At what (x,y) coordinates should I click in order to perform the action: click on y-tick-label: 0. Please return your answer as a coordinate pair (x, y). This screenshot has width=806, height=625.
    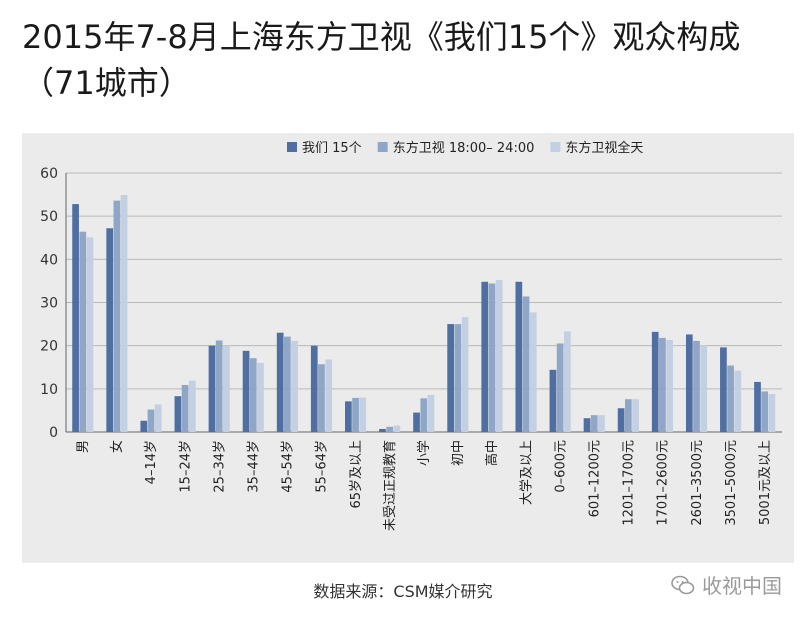
    Looking at the image, I should click on (53, 433).